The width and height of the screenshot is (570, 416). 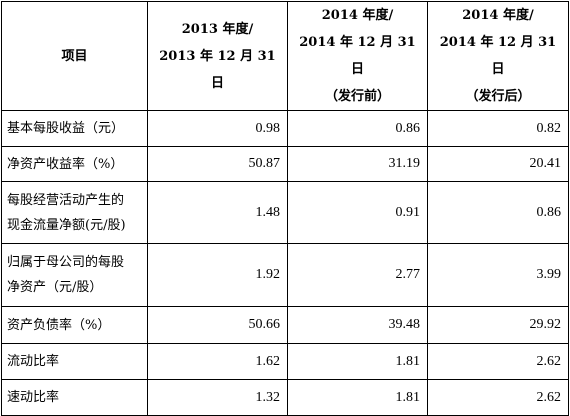 I want to click on value-2014-post: 20.41, so click(x=498, y=164).